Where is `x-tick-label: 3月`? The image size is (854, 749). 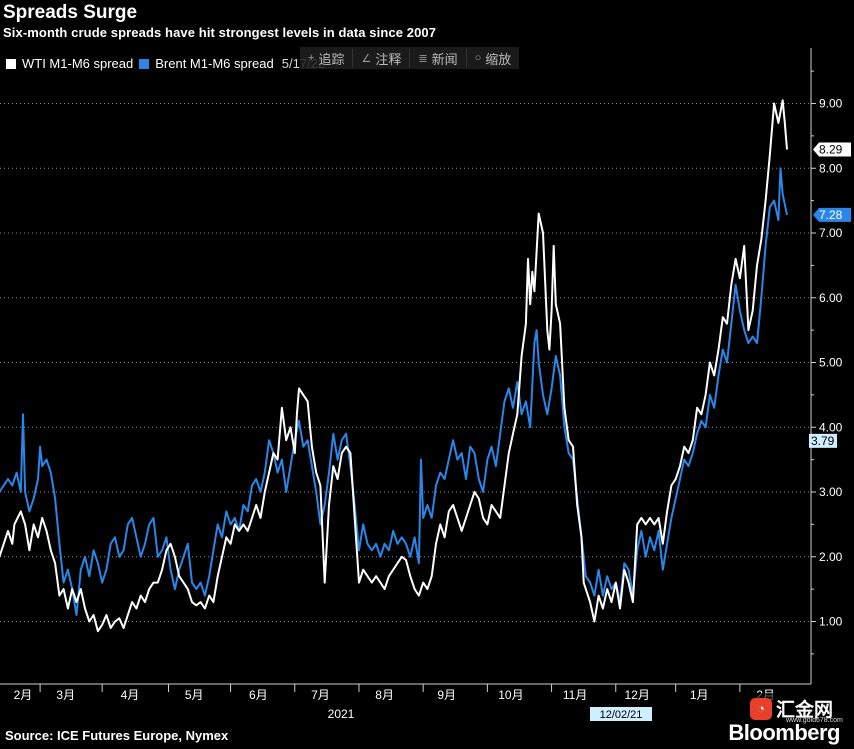 x-tick-label: 3月 is located at coordinates (65, 695).